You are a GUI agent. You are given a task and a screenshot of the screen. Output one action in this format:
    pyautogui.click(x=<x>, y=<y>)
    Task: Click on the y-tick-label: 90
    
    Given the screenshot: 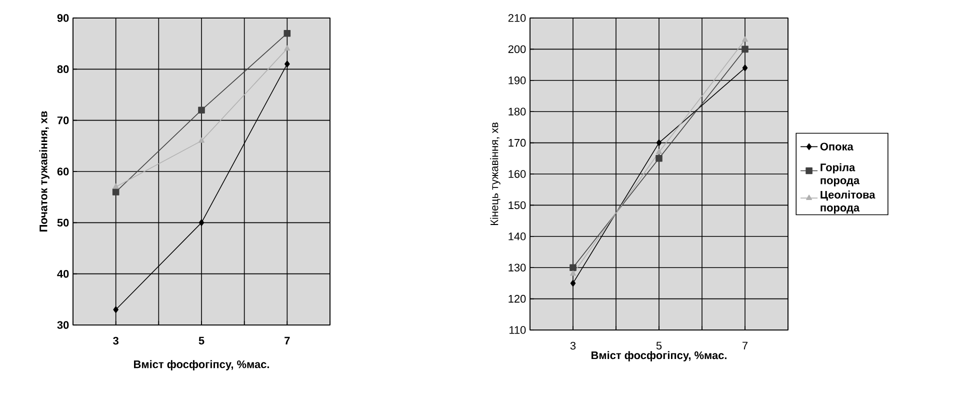 What is the action you would take?
    pyautogui.click(x=63, y=18)
    